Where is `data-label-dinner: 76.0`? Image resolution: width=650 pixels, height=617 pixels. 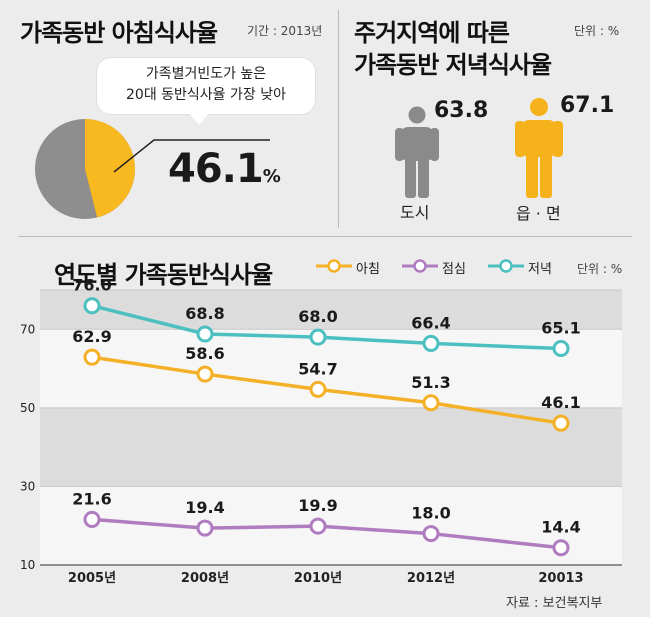 data-label-dinner: 76.0 is located at coordinates (91, 285).